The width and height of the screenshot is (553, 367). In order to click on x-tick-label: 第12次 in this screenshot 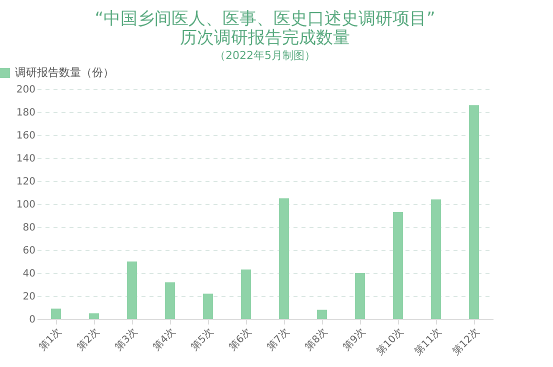, I will do `click(466, 342)`.